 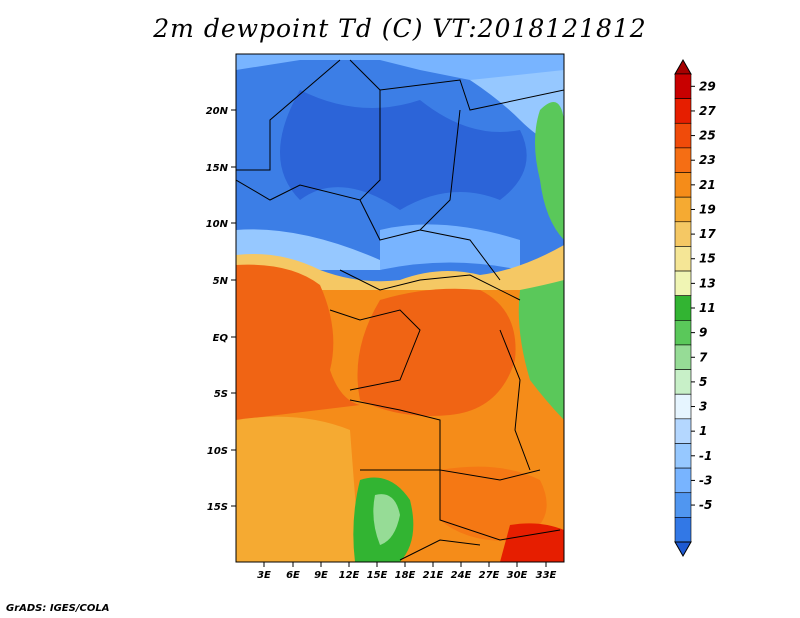 What do you see at coordinates (221, 281) in the screenshot?
I see `lat-tick-label: 5N` at bounding box center [221, 281].